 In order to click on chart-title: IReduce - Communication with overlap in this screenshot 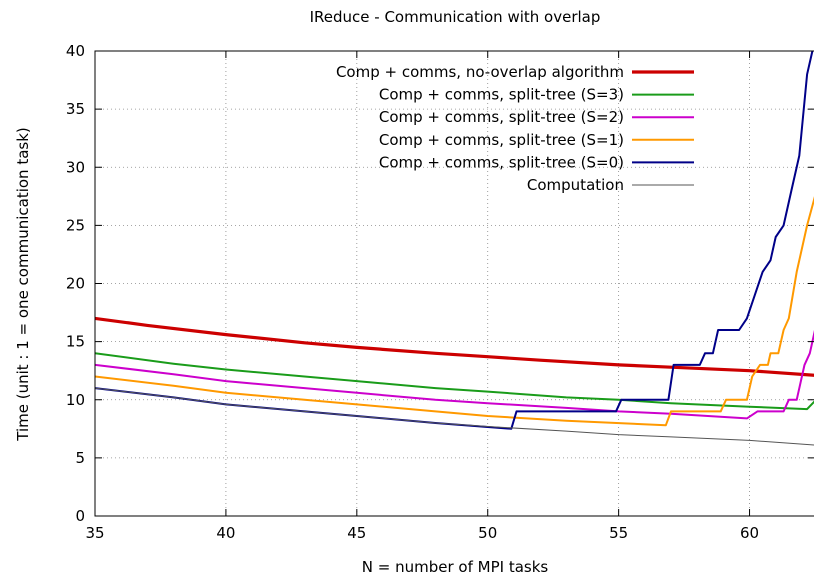, I will do `click(455, 17)`.